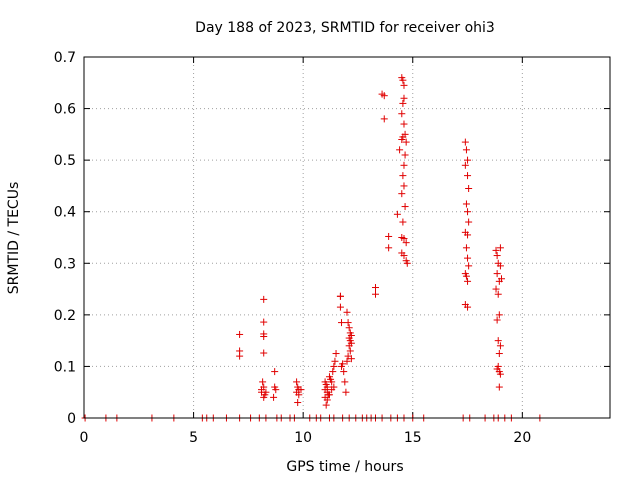  I want to click on y-tick-label: 0.3, so click(65, 264).